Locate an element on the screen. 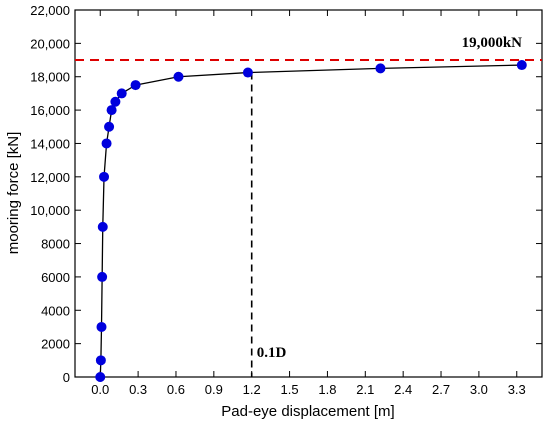 This screenshot has height=427, width=550. y-tick-label: 20,000 is located at coordinates (50, 43).